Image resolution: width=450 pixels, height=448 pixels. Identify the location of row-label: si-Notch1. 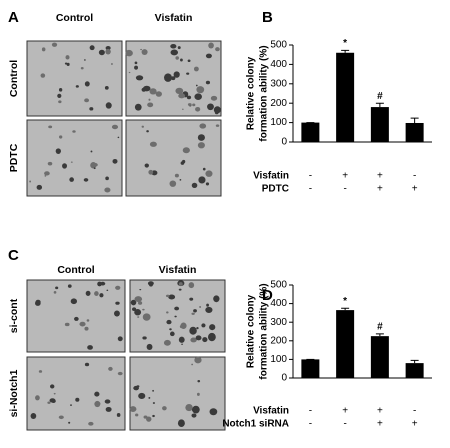
(14, 393).